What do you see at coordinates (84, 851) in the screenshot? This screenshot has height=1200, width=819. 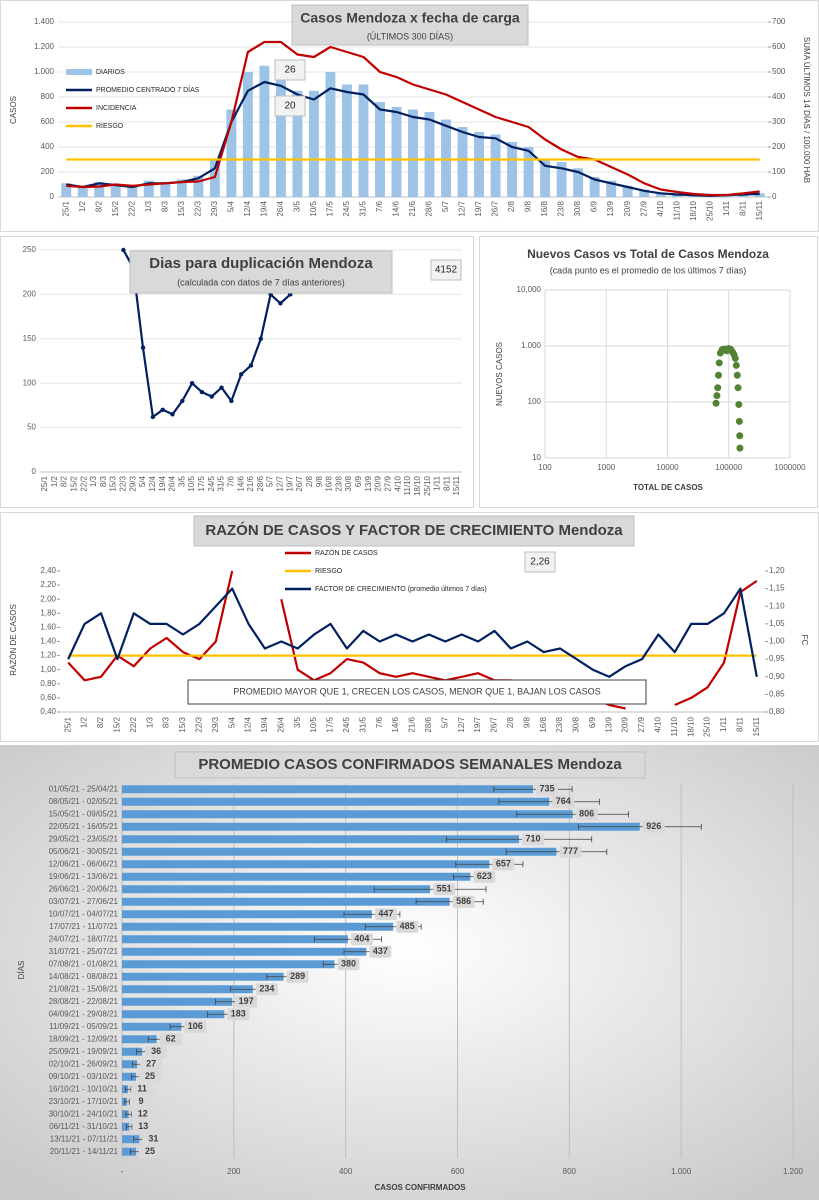 I see `y-tick-label: 05/06/21 - 30/05/21` at bounding box center [84, 851].